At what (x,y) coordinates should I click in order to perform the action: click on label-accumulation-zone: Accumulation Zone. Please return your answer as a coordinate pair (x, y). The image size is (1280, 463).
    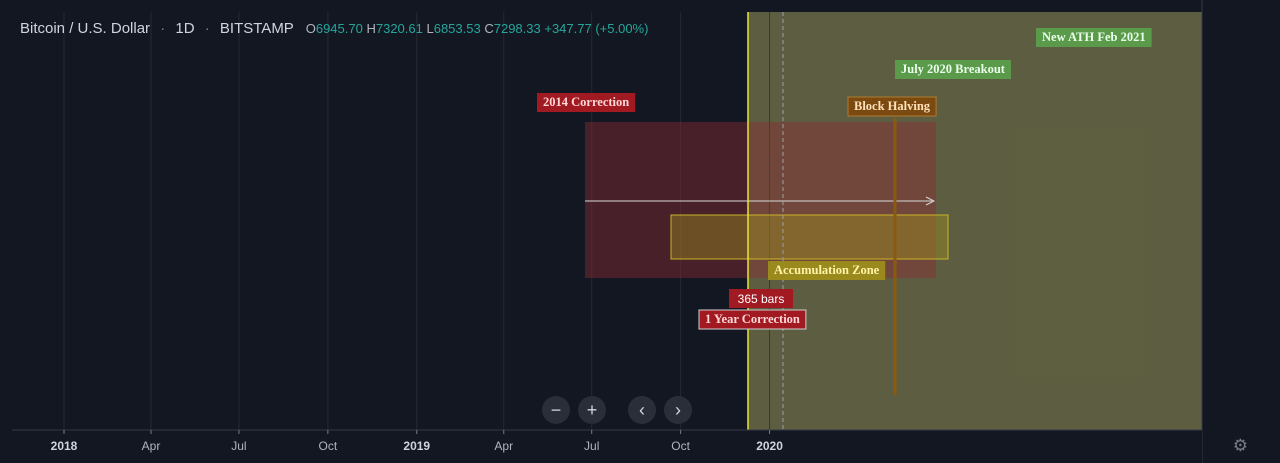
    Looking at the image, I should click on (827, 270).